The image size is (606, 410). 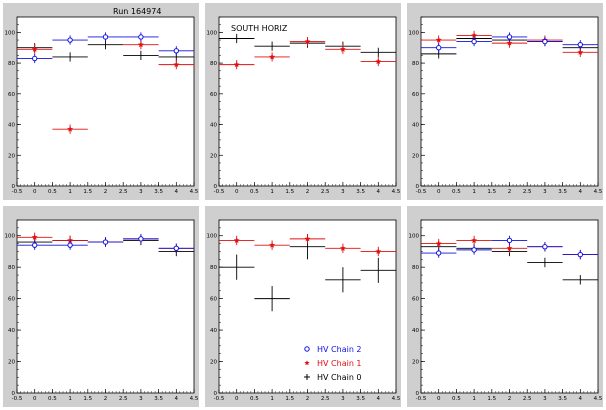 I want to click on legend-entry-chain1: HV Chain 1, so click(x=333, y=363).